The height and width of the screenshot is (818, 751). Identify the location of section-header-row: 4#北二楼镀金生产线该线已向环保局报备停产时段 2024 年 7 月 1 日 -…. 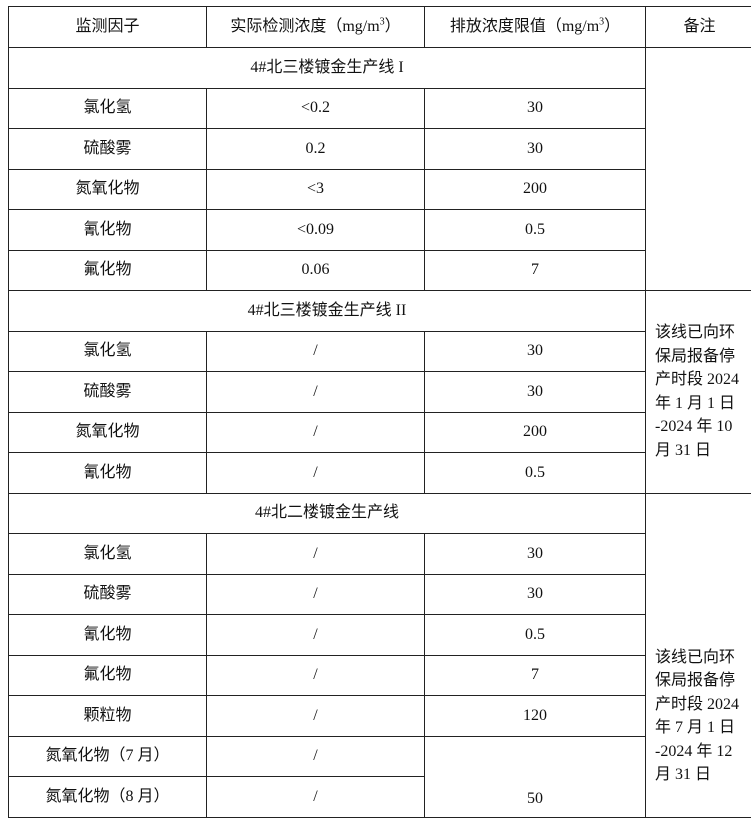
(380, 513).